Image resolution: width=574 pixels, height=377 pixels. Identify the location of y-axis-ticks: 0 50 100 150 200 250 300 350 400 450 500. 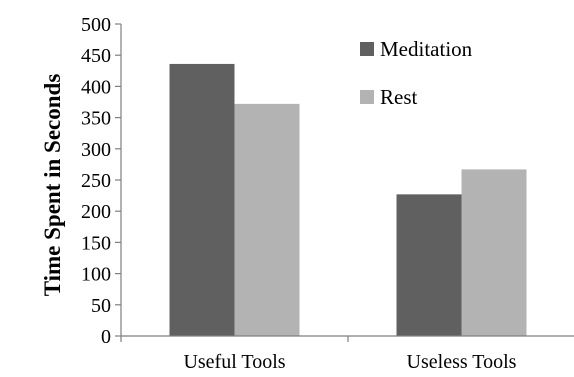
(101, 181).